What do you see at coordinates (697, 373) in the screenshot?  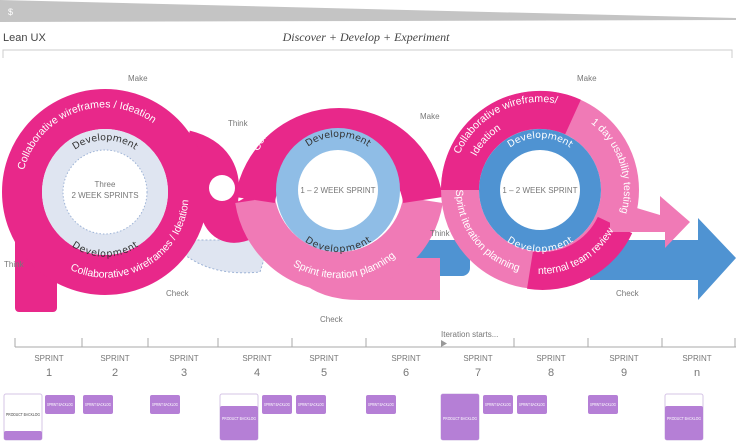 I see `sprint-number: n` at bounding box center [697, 373].